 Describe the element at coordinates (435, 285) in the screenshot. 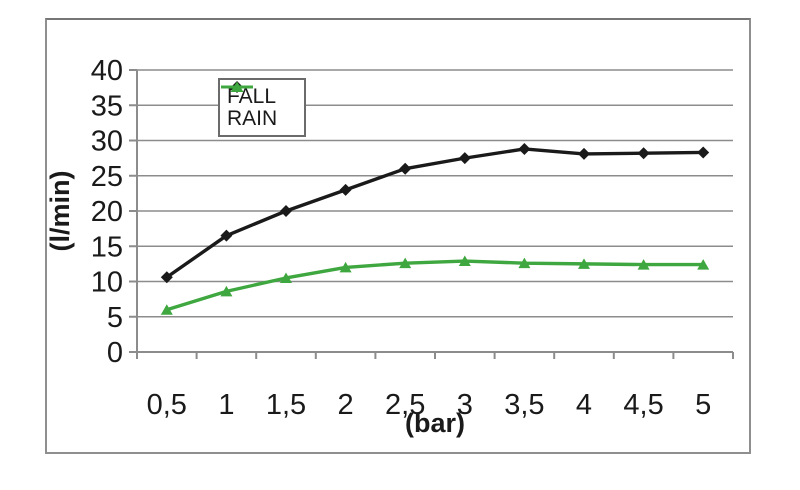

I see `series-line-rain` at that location.